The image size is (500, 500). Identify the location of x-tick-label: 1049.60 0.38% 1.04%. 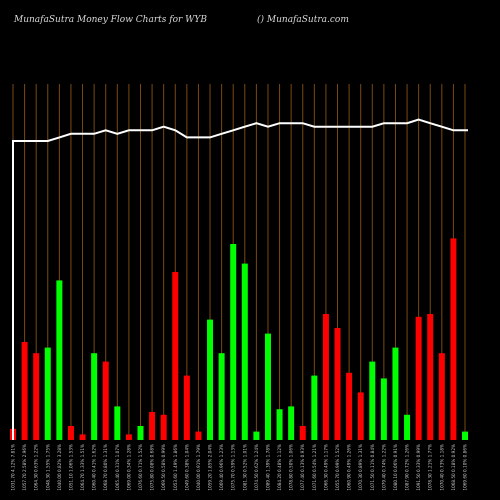
(186, 467).